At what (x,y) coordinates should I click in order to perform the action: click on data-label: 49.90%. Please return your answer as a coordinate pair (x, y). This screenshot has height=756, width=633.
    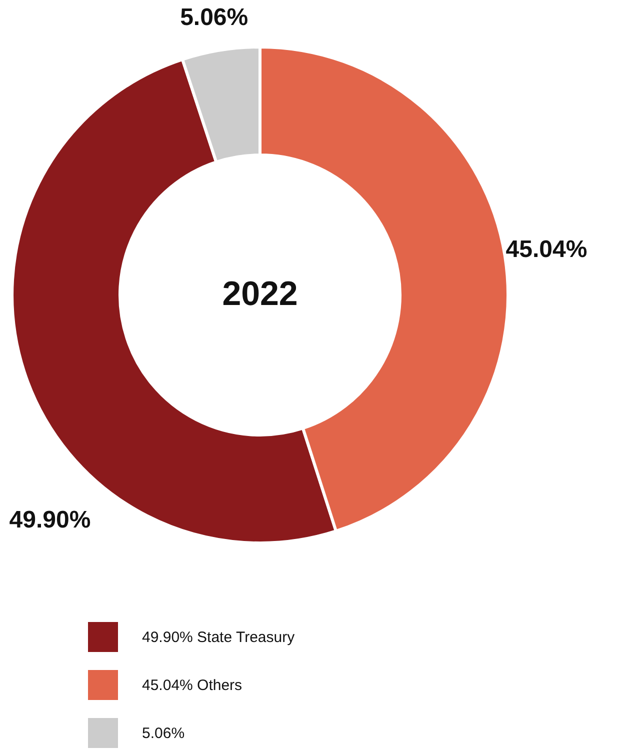
    Looking at the image, I should click on (50, 520).